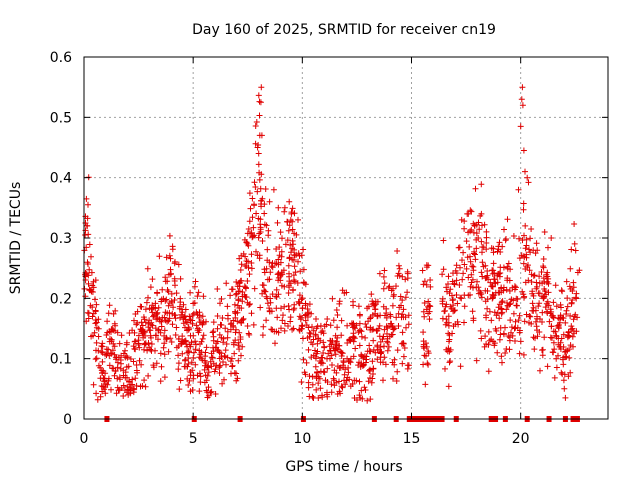  What do you see at coordinates (61, 179) in the screenshot?
I see `y-tick-label: 0.4` at bounding box center [61, 179].